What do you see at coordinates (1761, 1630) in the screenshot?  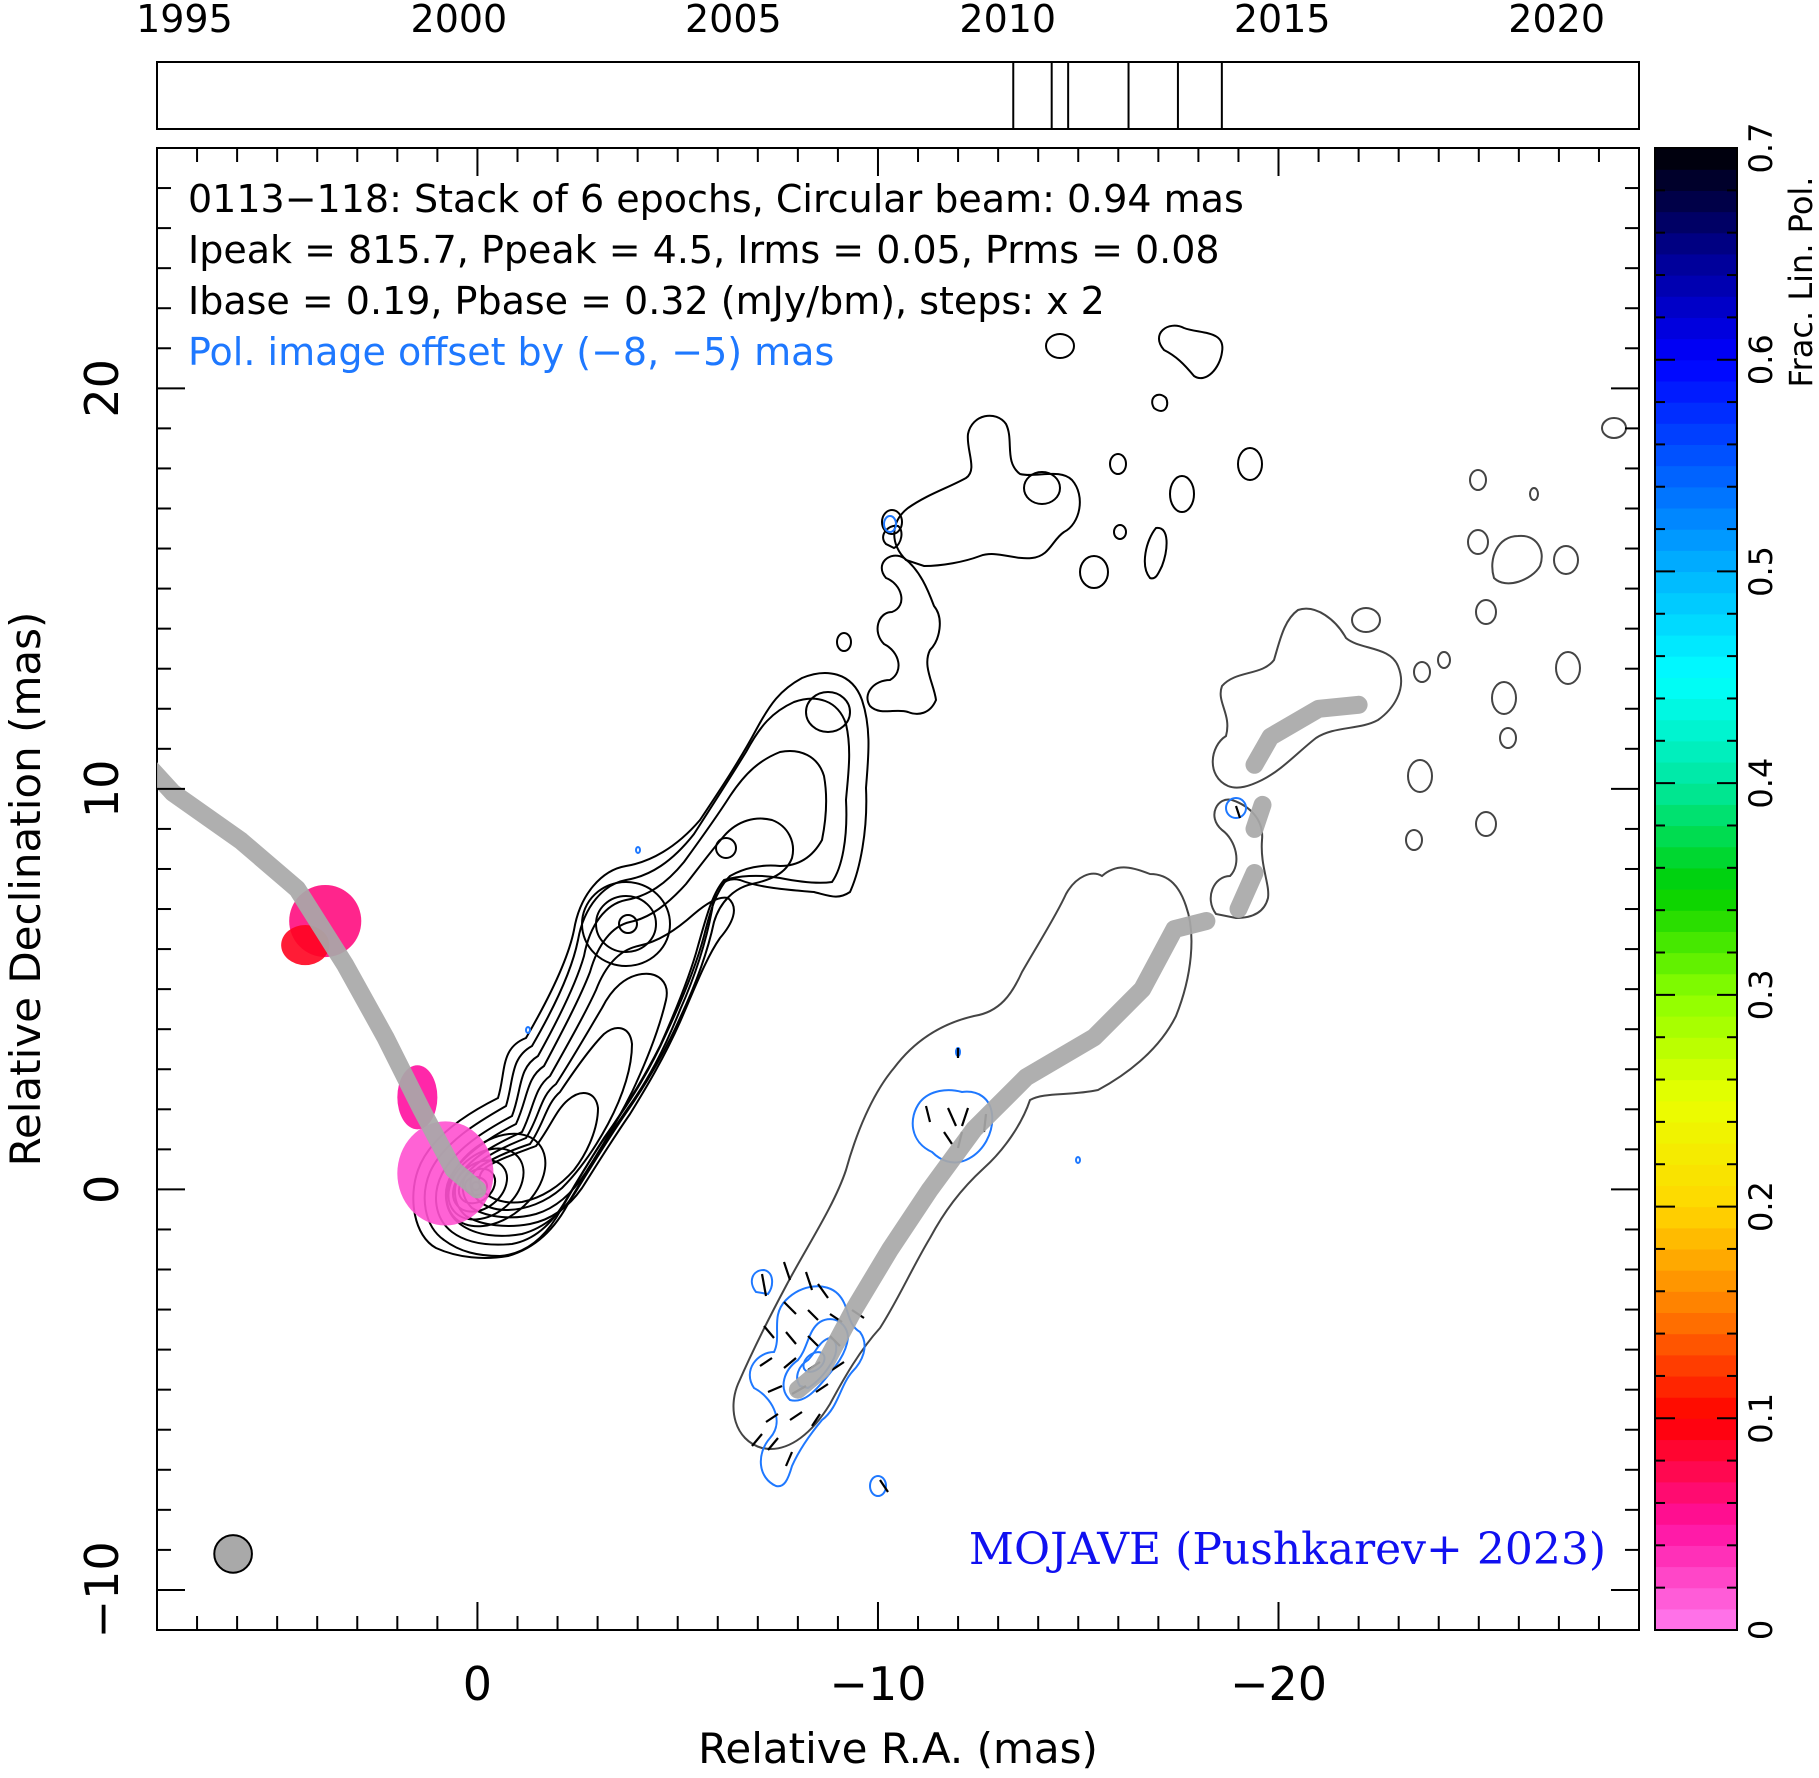 I see `colorbar-tick-label: 0` at bounding box center [1761, 1630].